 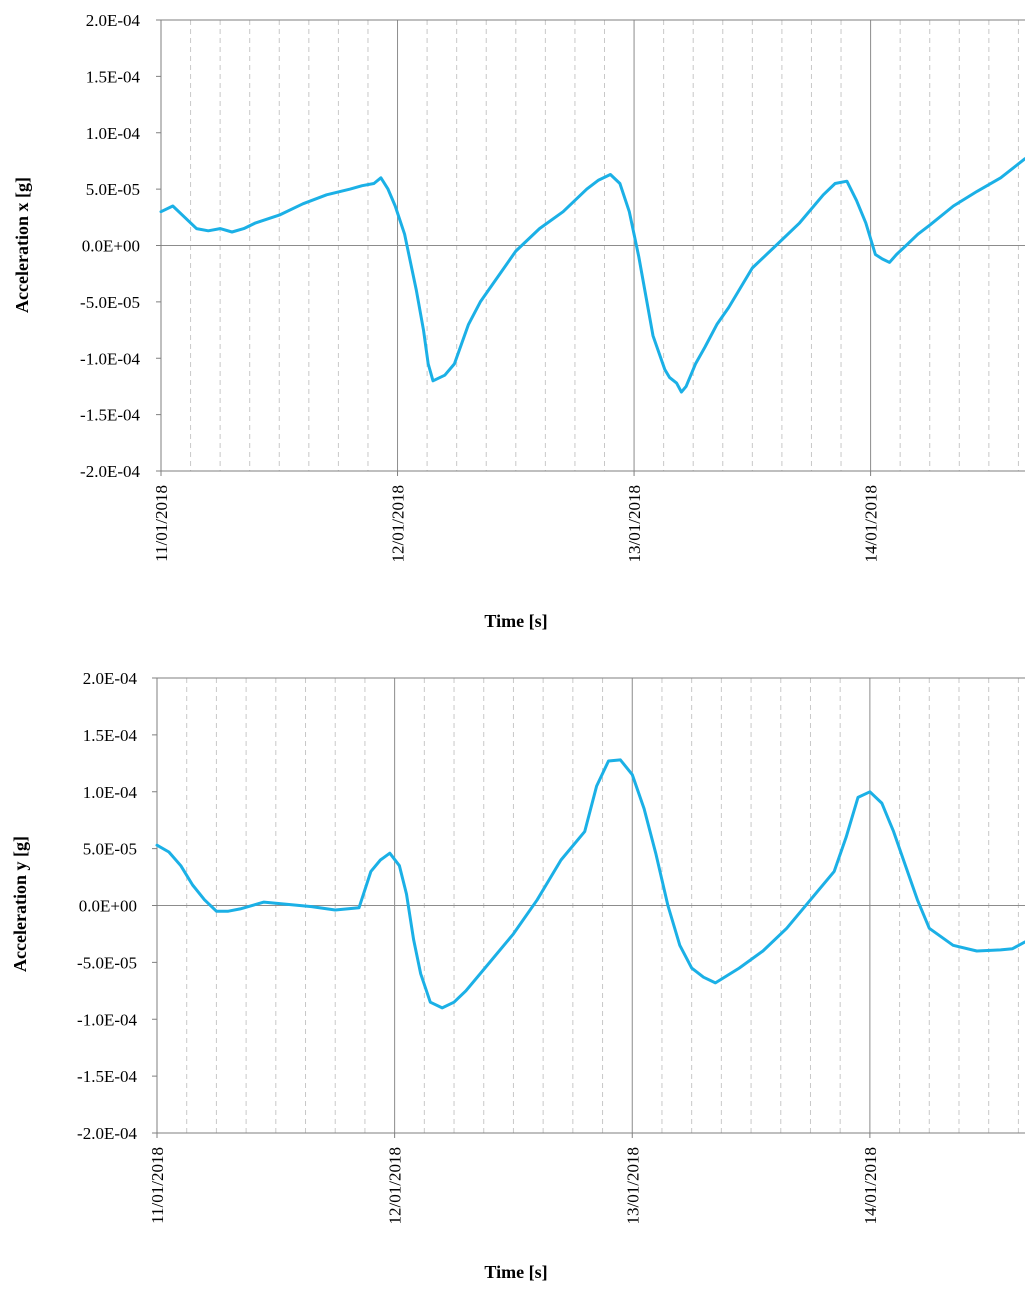 What do you see at coordinates (20, 904) in the screenshot?
I see `y-axis-title: Acceleration y [g]` at bounding box center [20, 904].